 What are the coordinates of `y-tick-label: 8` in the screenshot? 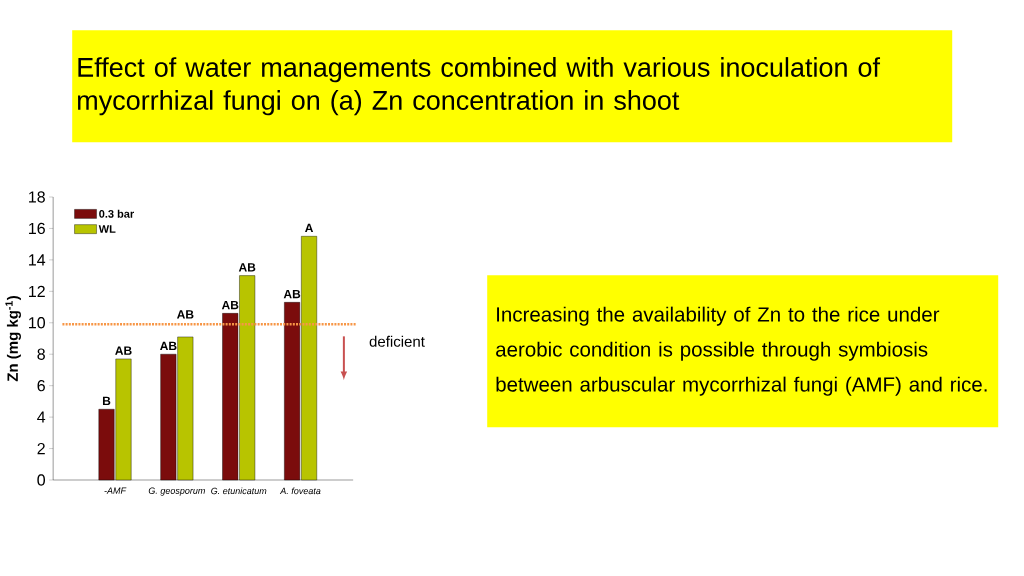 It's located at (41, 354).